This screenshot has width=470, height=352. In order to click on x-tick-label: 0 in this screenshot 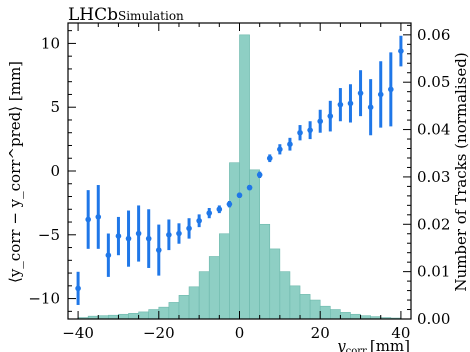, I will do `click(240, 333)`.